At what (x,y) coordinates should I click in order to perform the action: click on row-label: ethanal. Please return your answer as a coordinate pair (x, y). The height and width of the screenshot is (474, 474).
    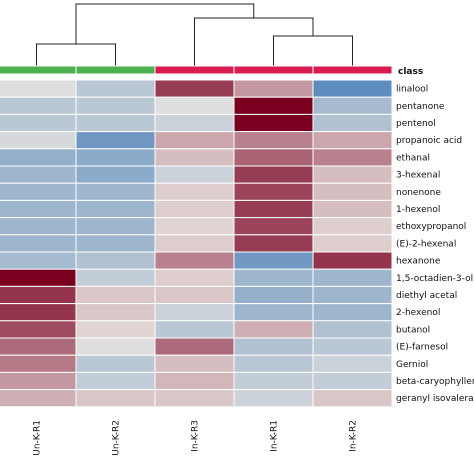
    Looking at the image, I should click on (413, 158).